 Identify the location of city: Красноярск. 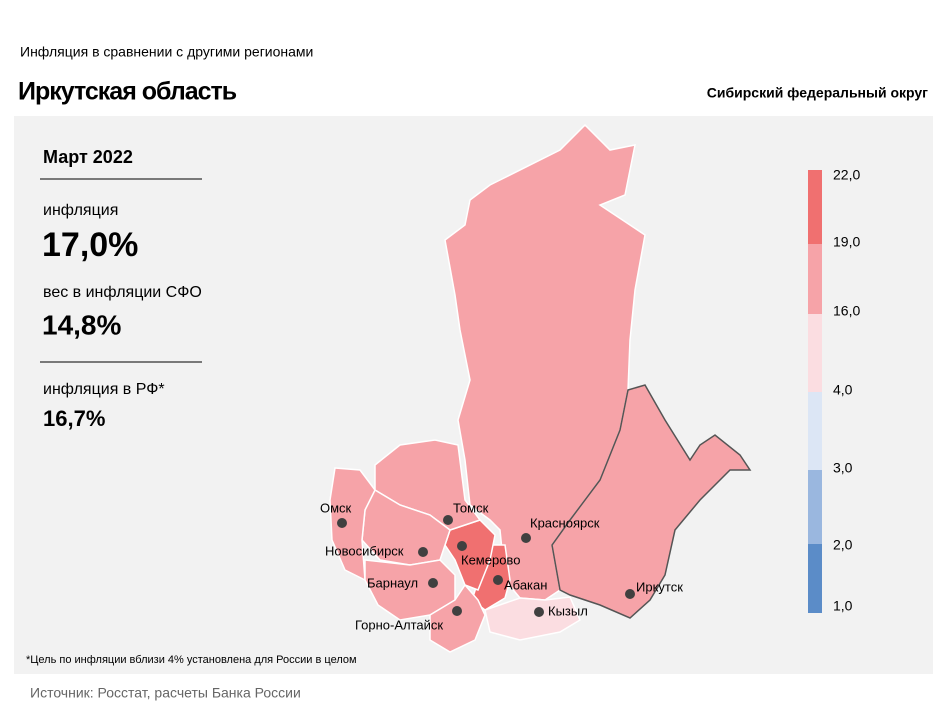
(565, 522).